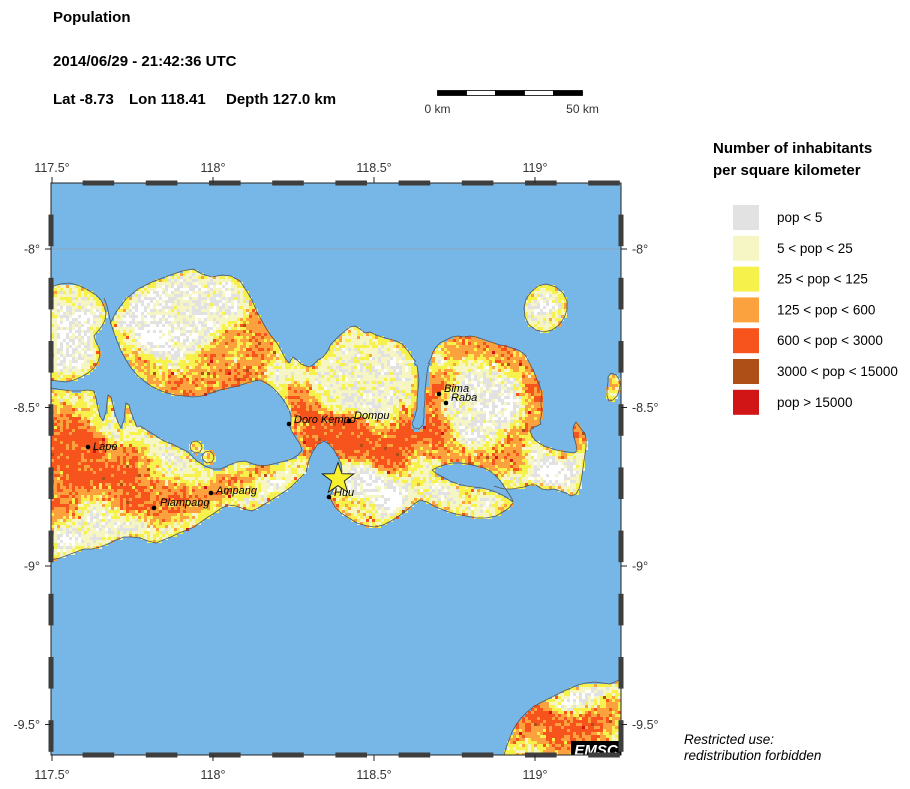 The image size is (910, 789). Describe the element at coordinates (799, 217) in the screenshot. I see `svg-text: pop < 5` at that location.